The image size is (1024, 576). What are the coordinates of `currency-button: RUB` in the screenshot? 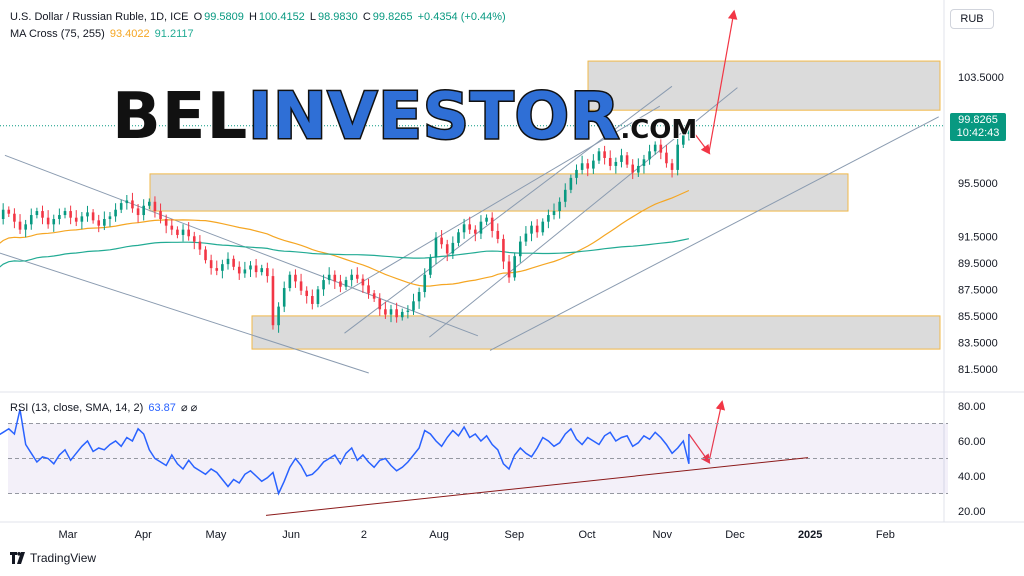 It's located at (972, 19).